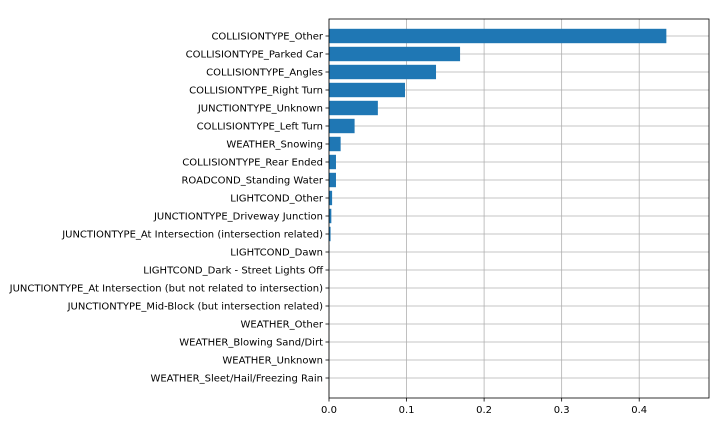 This screenshot has width=720, height=436. I want to click on y-tick-label: WEATHER_Blowing Sand/Dirt, so click(251, 343).